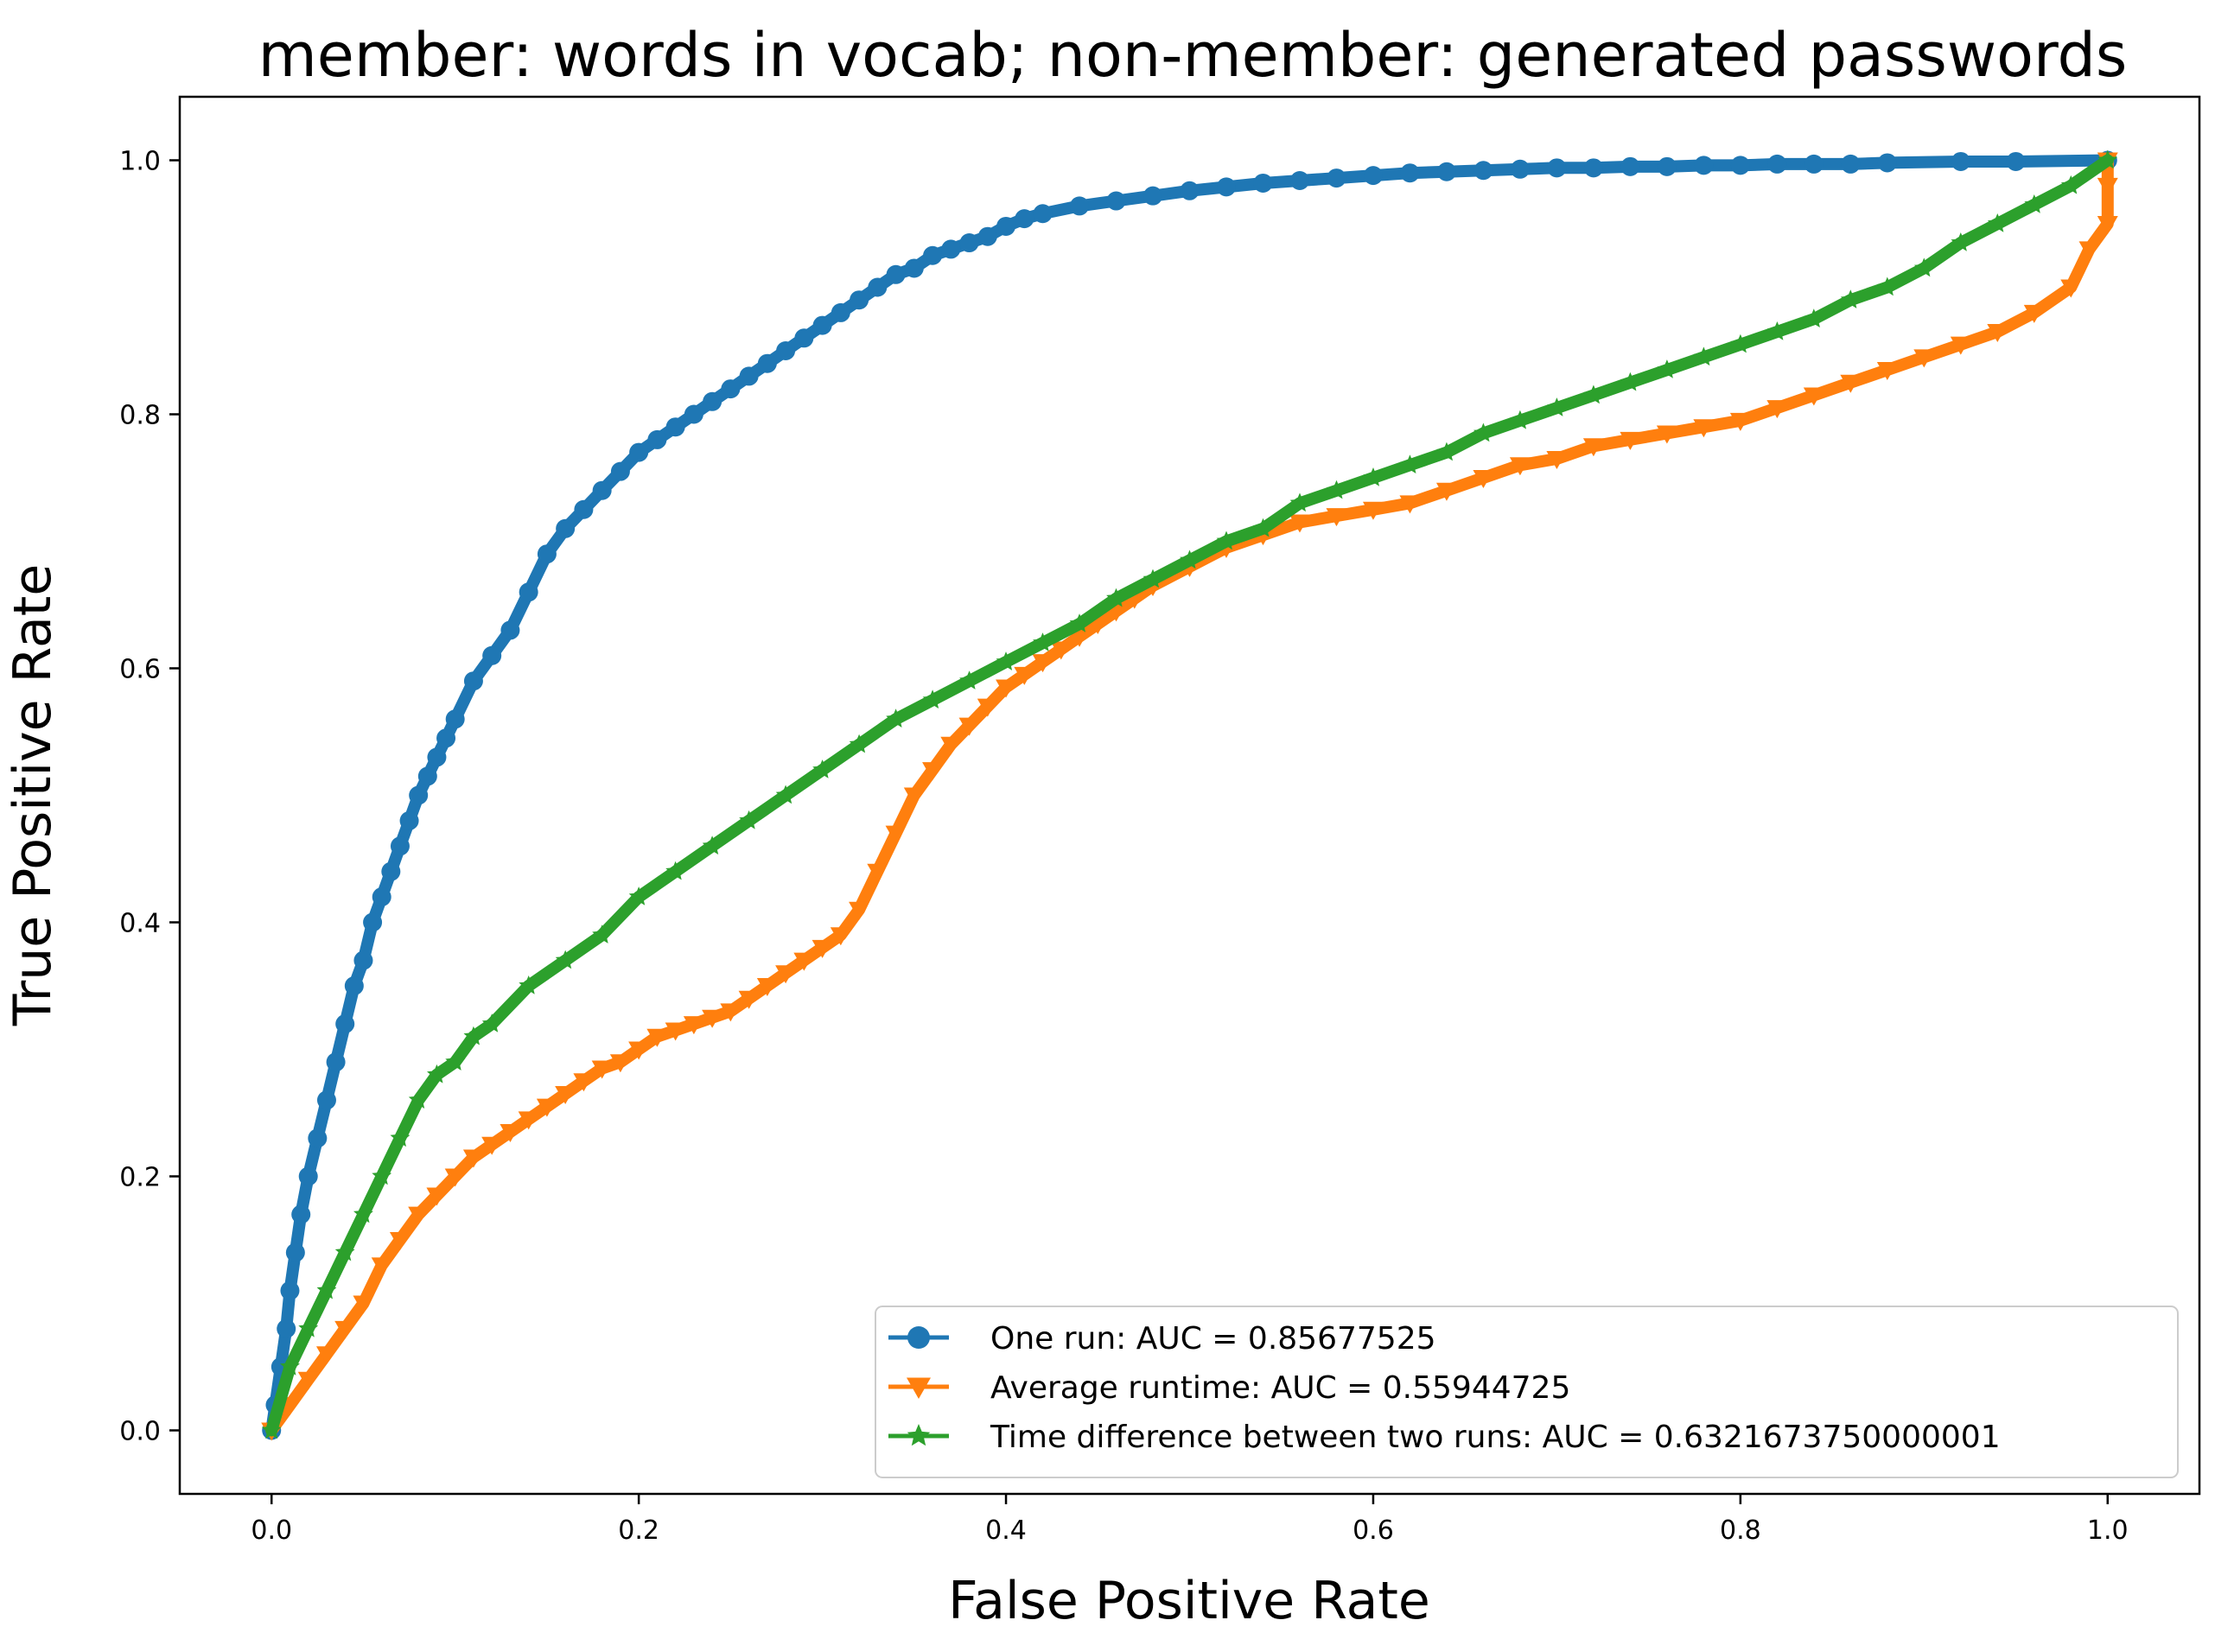  What do you see at coordinates (140, 1178) in the screenshot?
I see `y-tick-label: 0.2` at bounding box center [140, 1178].